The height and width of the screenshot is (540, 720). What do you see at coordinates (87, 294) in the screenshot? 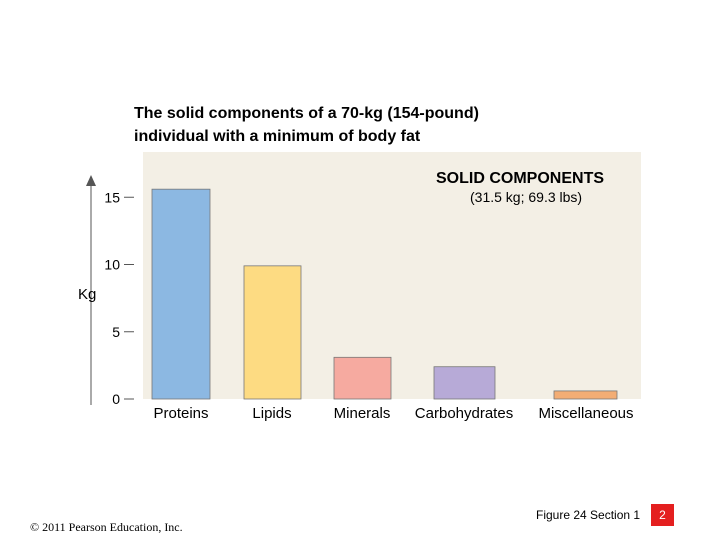
I see `y-axis-label: Kg` at bounding box center [87, 294].